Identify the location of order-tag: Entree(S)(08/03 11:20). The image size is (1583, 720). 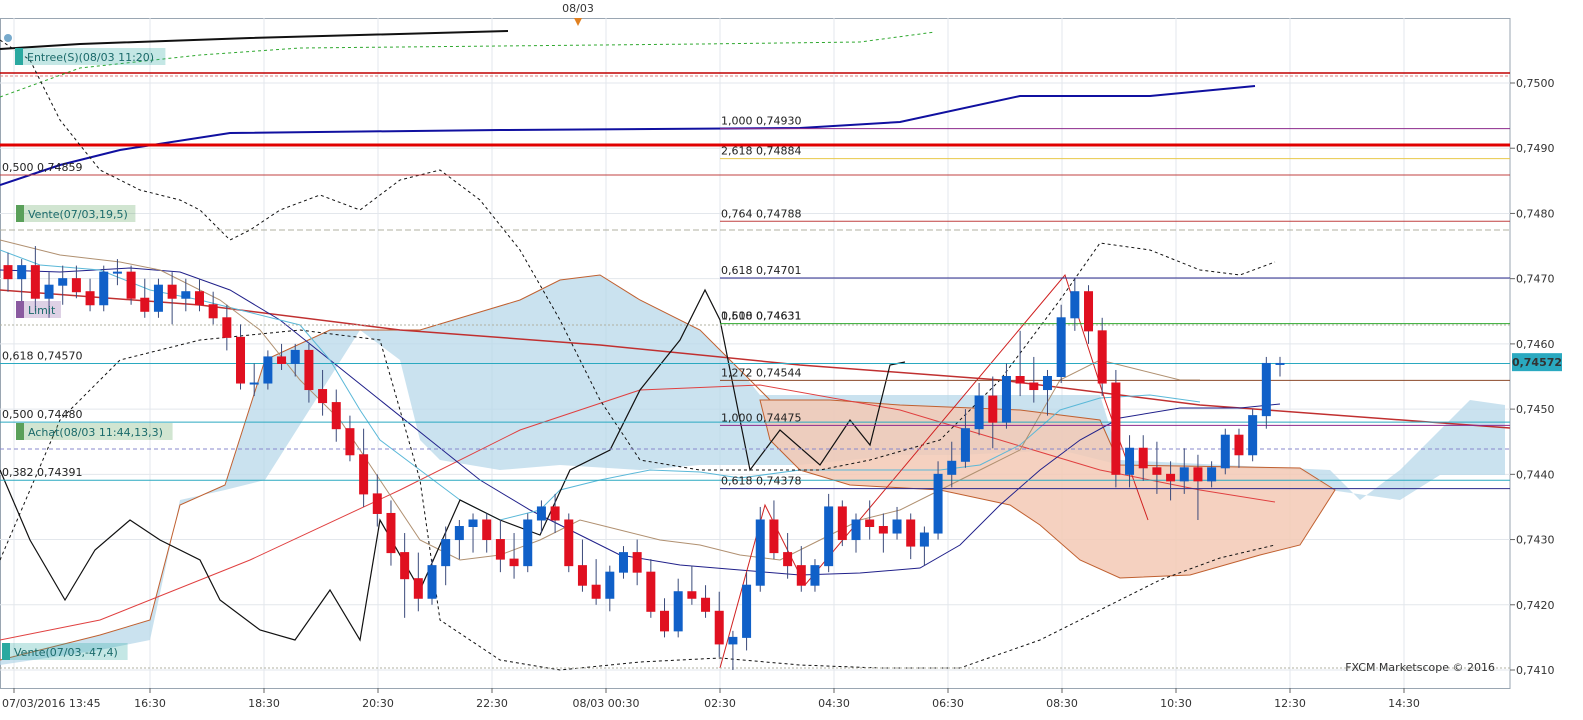
(90, 56).